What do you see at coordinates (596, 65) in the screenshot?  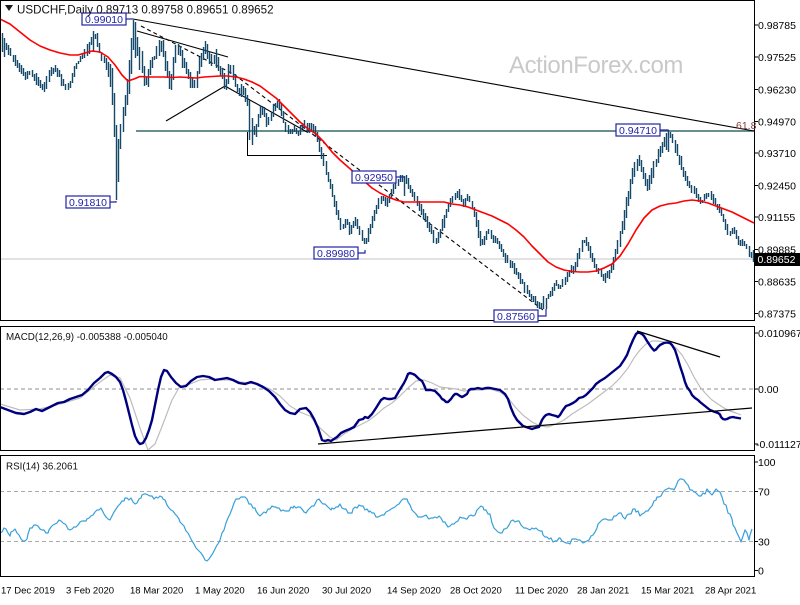 I see `svg-text: ActionForex.com` at bounding box center [596, 65].